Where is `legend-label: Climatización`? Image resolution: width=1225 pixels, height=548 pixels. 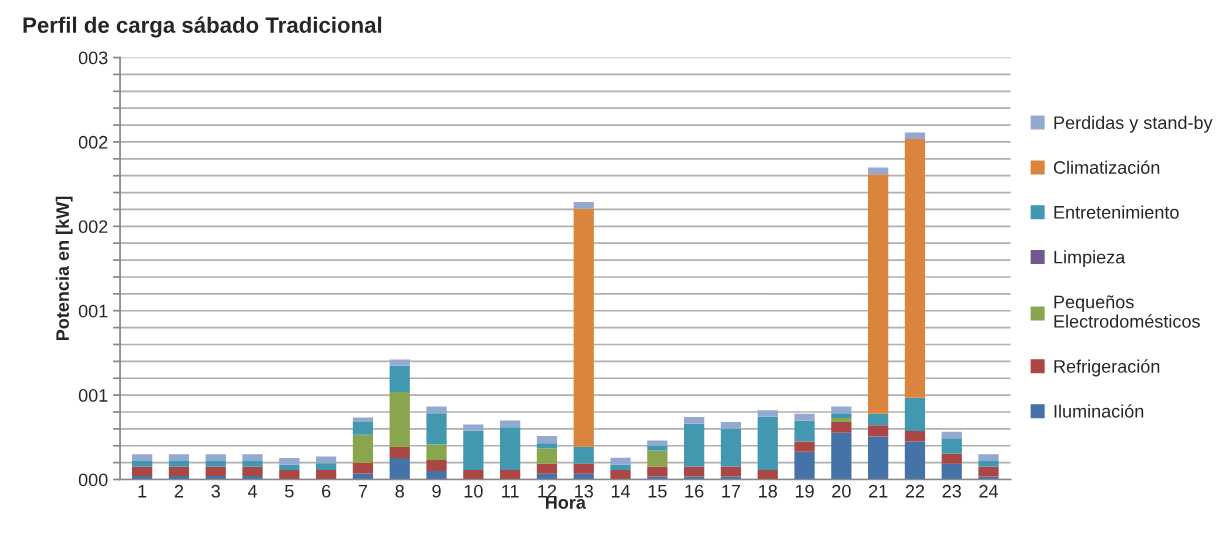
legend-label: Climatización is located at coordinates (1106, 167).